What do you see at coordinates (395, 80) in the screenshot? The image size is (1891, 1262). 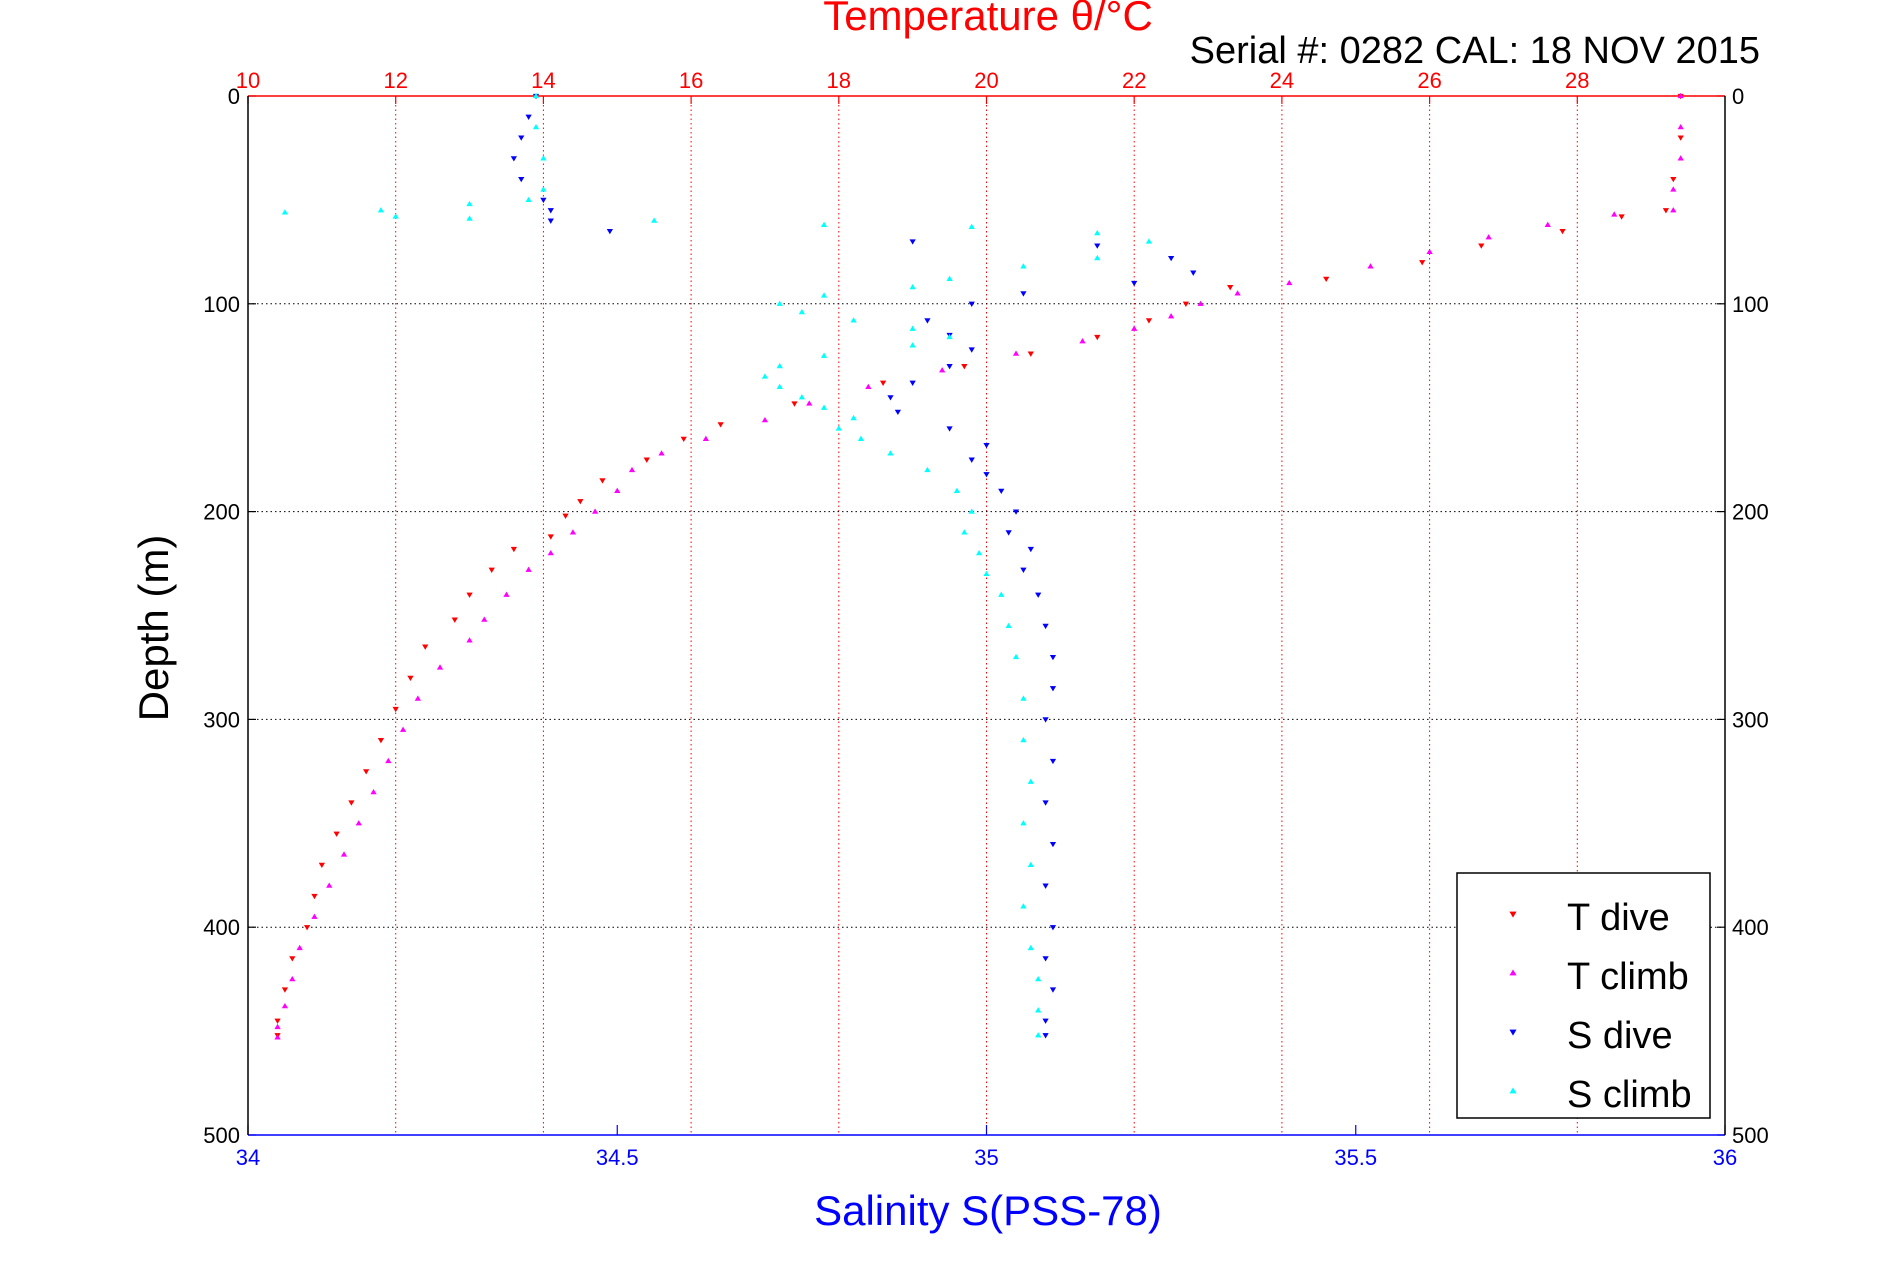 I see `temperature-tick-label: 12` at bounding box center [395, 80].